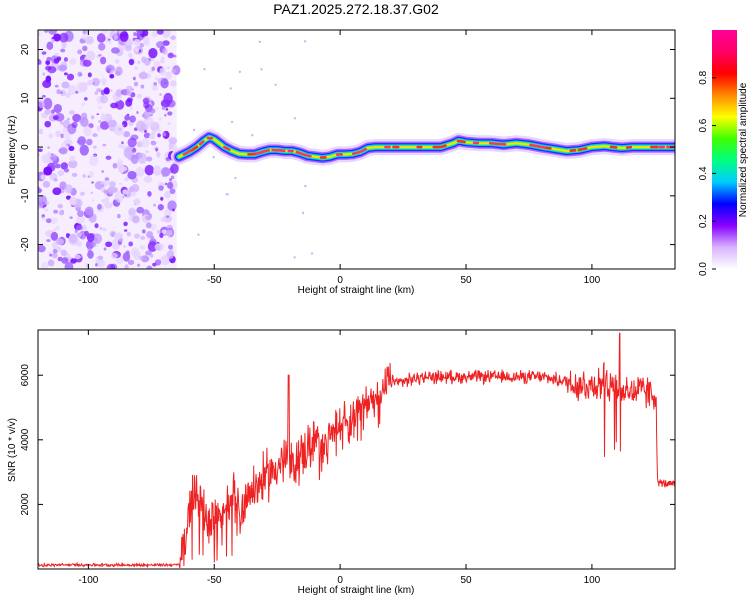 The height and width of the screenshot is (600, 750). Describe the element at coordinates (88, 580) in the screenshot. I see `x-tick-label: -100` at that location.